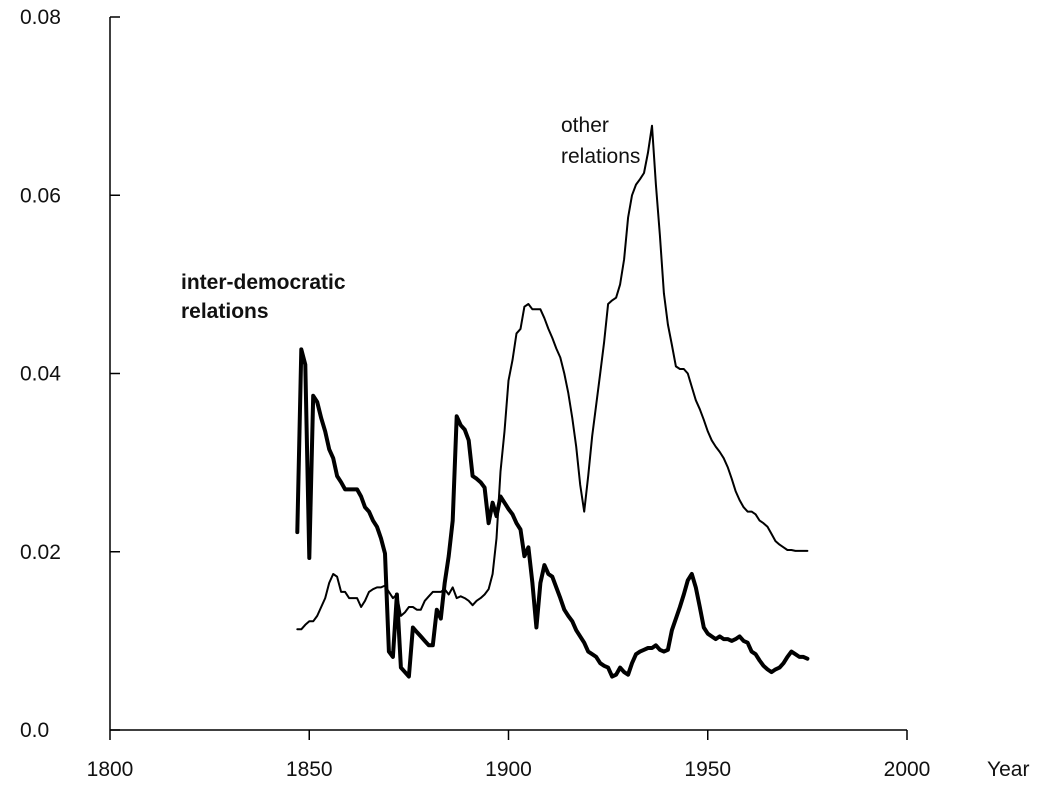 The height and width of the screenshot is (807, 1044). I want to click on y-tick-label: 0.0, so click(34, 730).